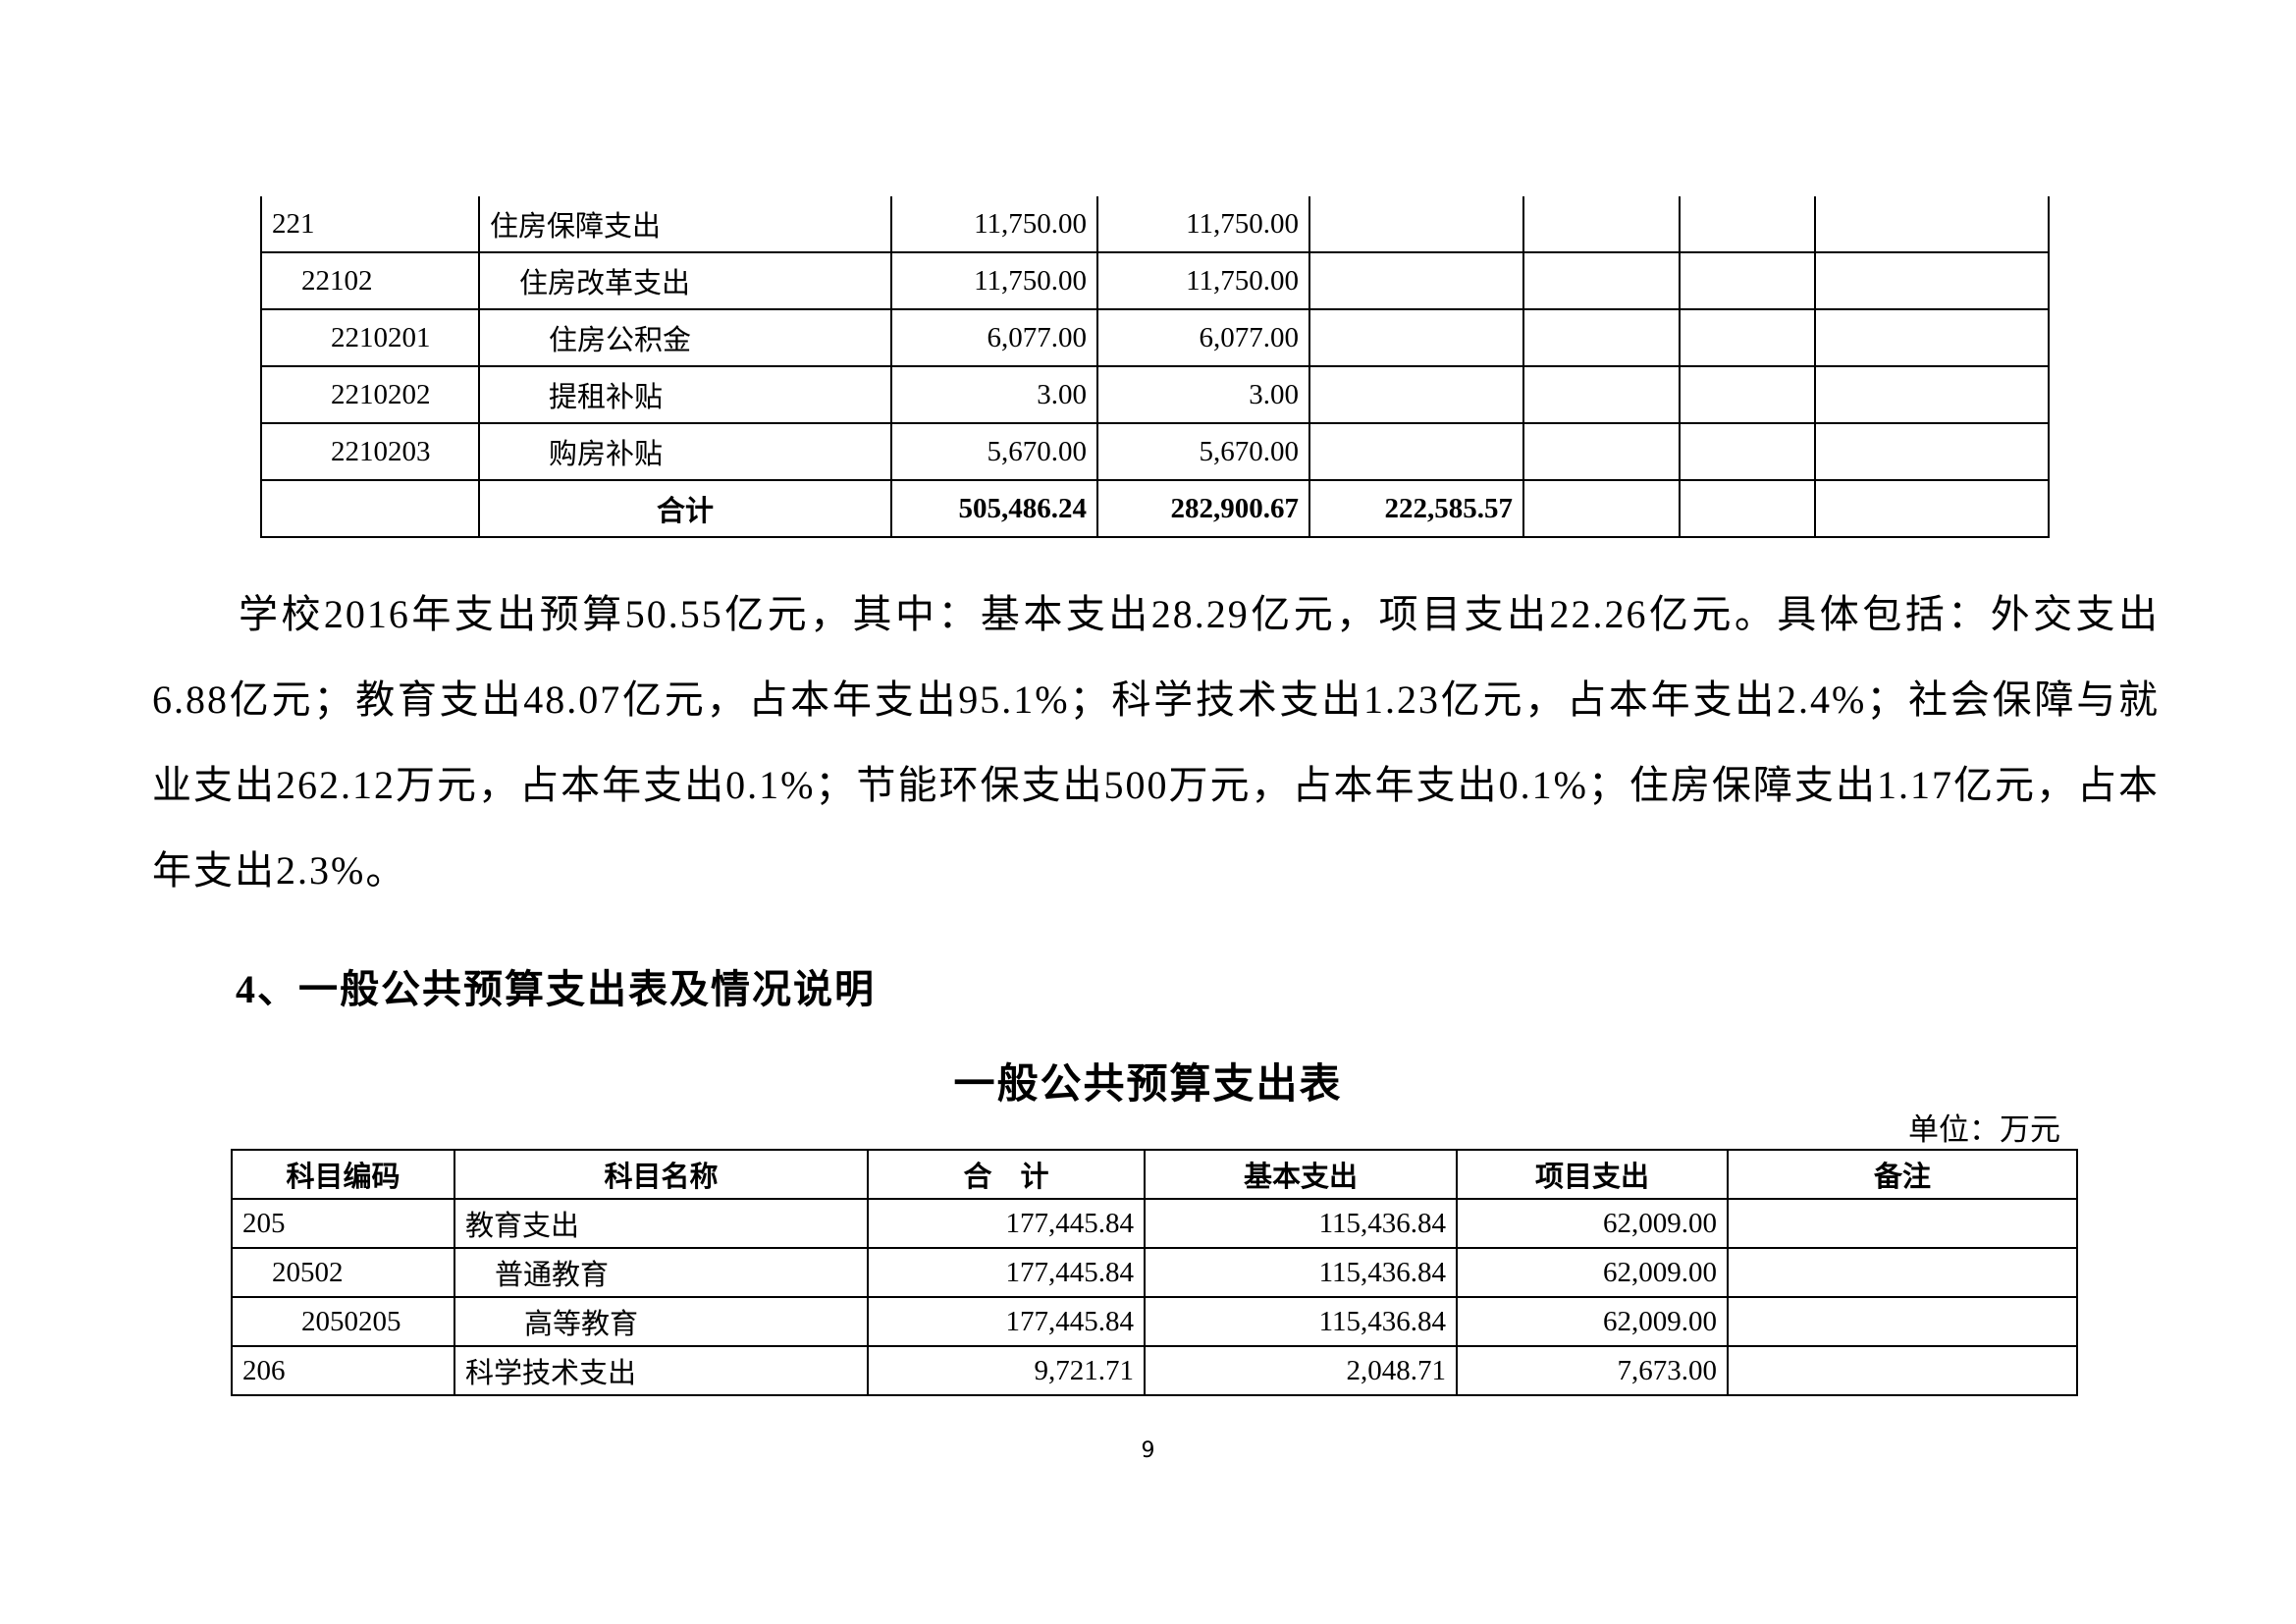  What do you see at coordinates (685, 394) in the screenshot?
I see `name-cell: 提租补贴` at bounding box center [685, 394].